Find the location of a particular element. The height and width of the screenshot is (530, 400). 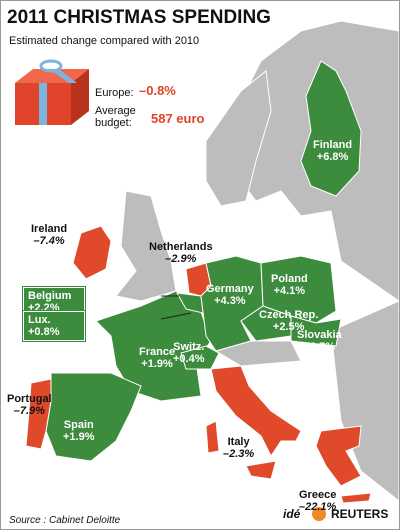

country-name: Netherlands is located at coordinates (181, 247).